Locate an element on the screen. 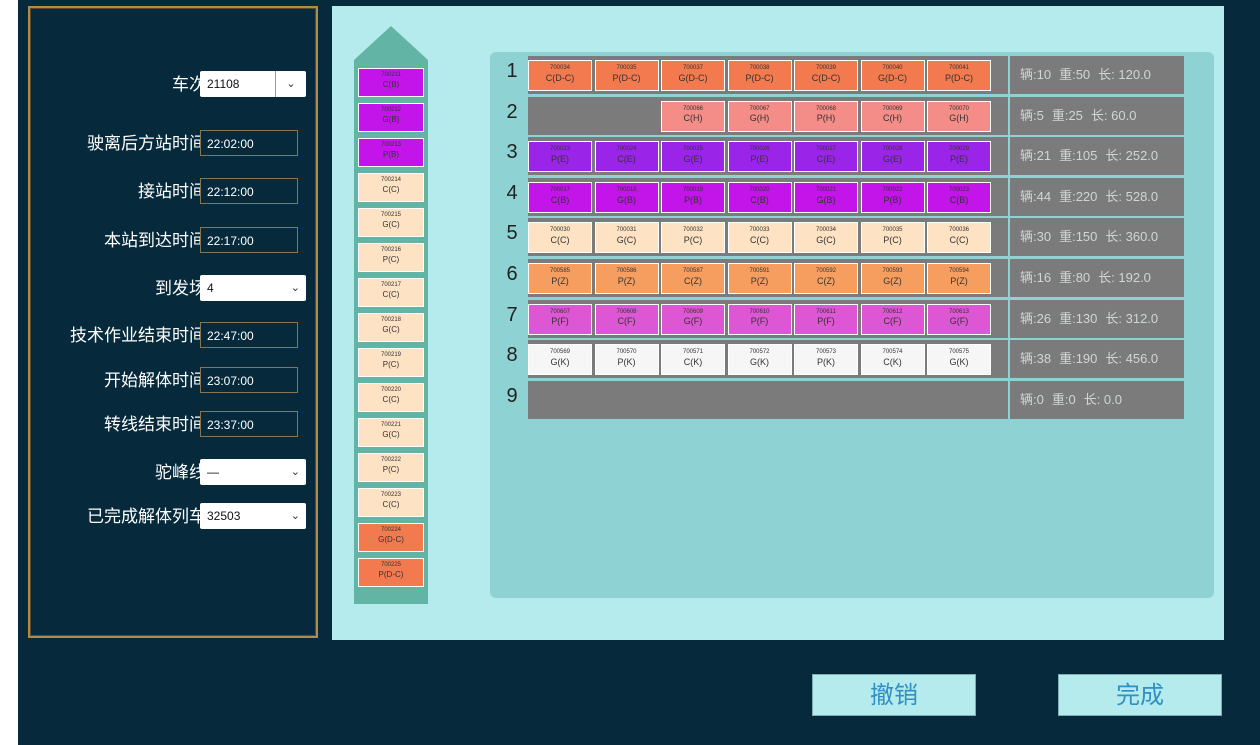 The width and height of the screenshot is (1260, 745). rail-car: 700585 P(Z) is located at coordinates (560, 278).